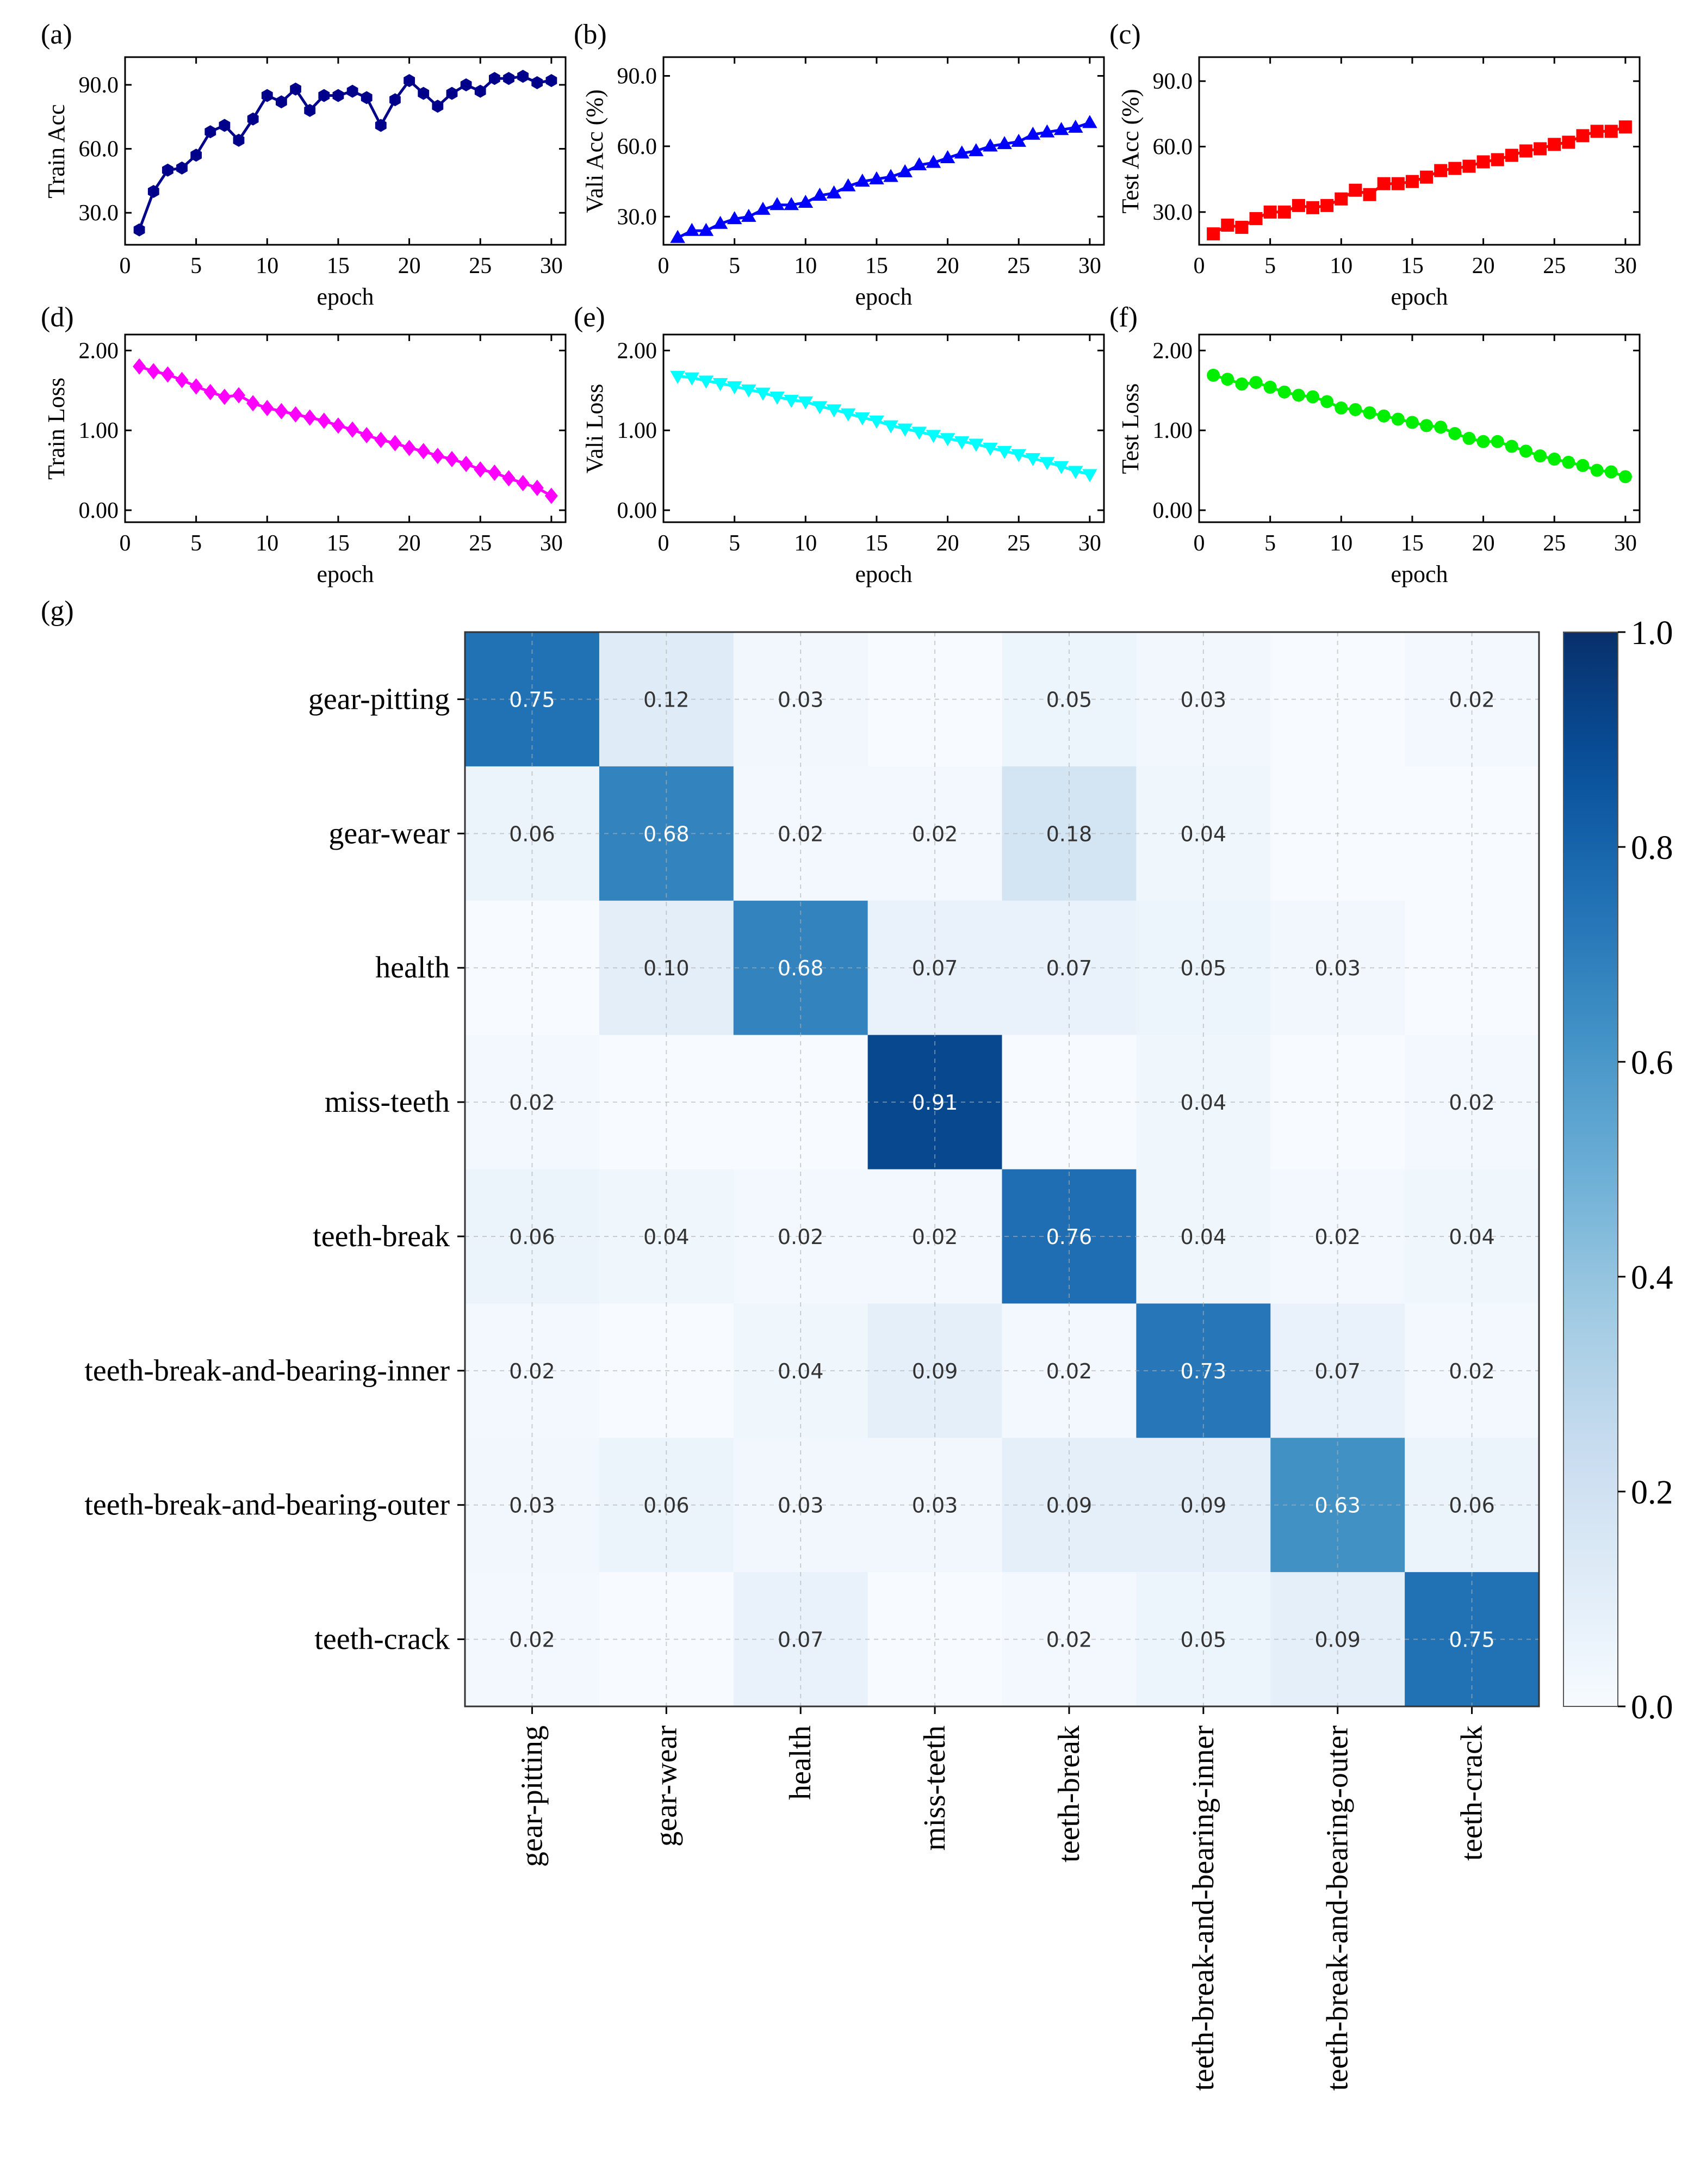  I want to click on x-tick-label: 20, so click(409, 543).